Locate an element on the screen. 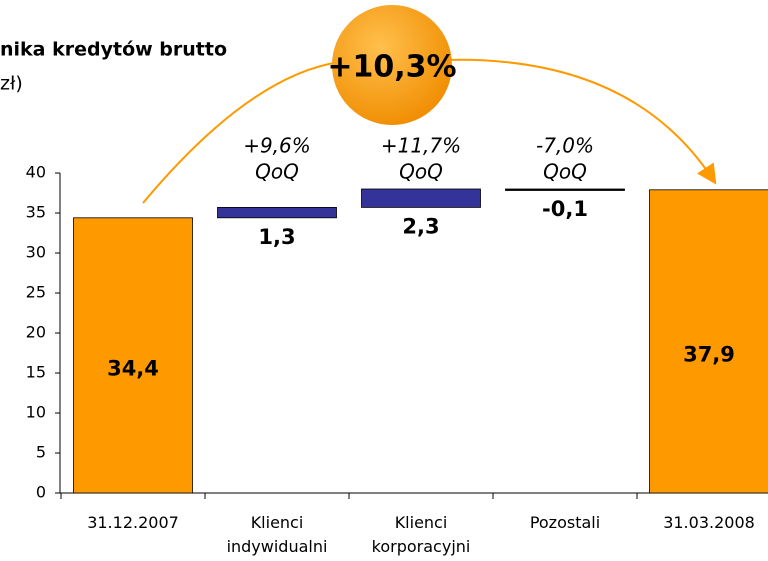 The image size is (768, 561). y-tick-label: 5 is located at coordinates (41, 452).